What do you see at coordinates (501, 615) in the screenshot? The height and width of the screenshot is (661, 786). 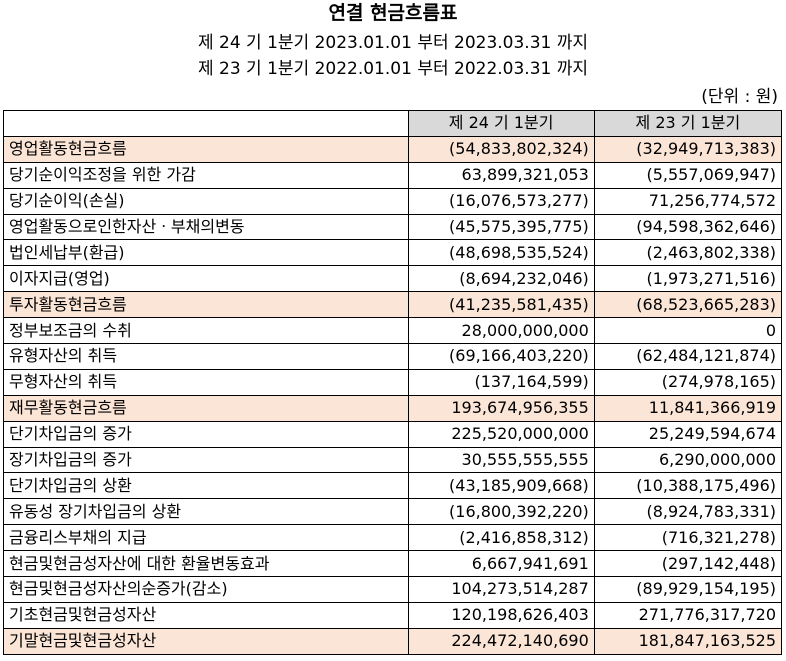 I see `current-period-amount: 120,198,626,403` at bounding box center [501, 615].